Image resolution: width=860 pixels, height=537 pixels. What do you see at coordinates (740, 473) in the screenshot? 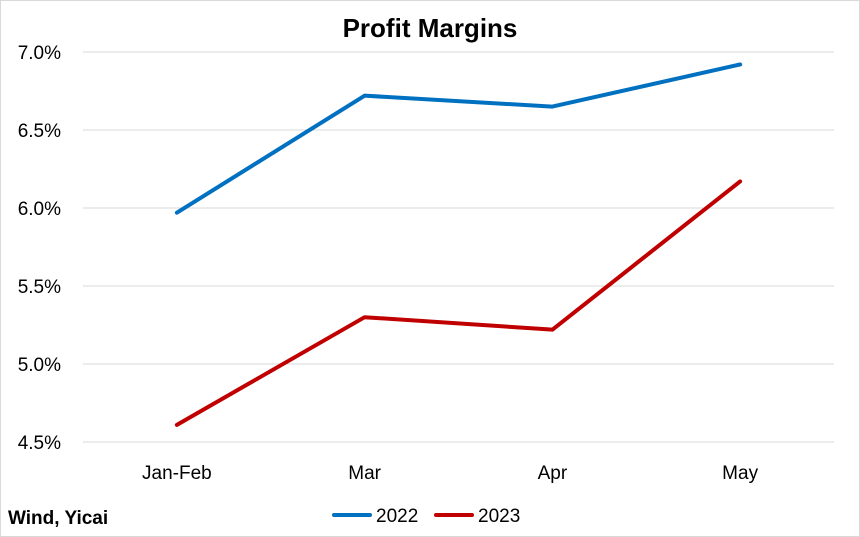
I see `x-tick-label: May` at bounding box center [740, 473].